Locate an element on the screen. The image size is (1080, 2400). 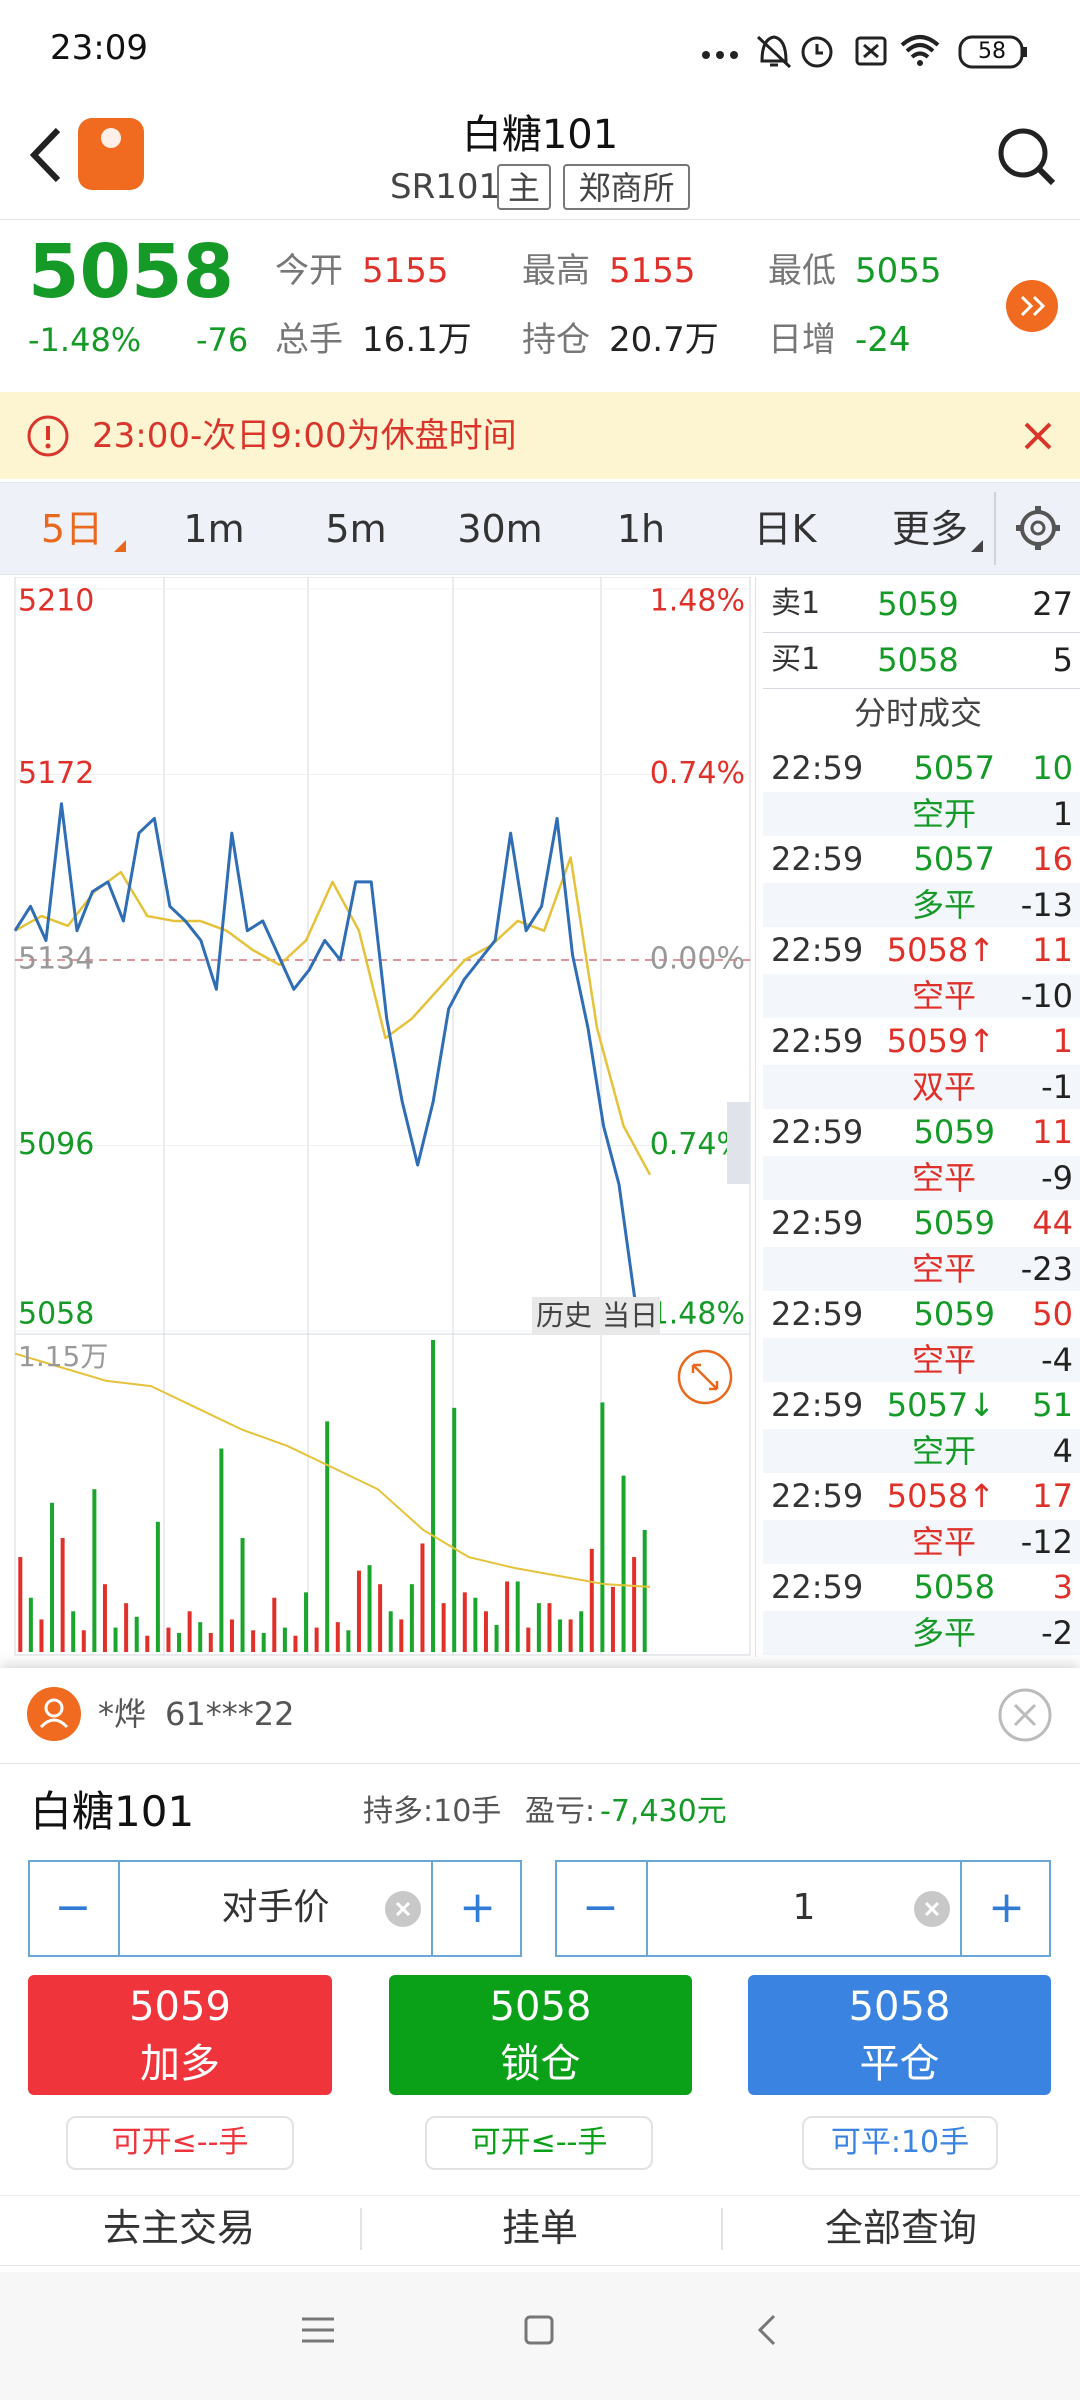
order-label: 卖1 is located at coordinates (796, 603).